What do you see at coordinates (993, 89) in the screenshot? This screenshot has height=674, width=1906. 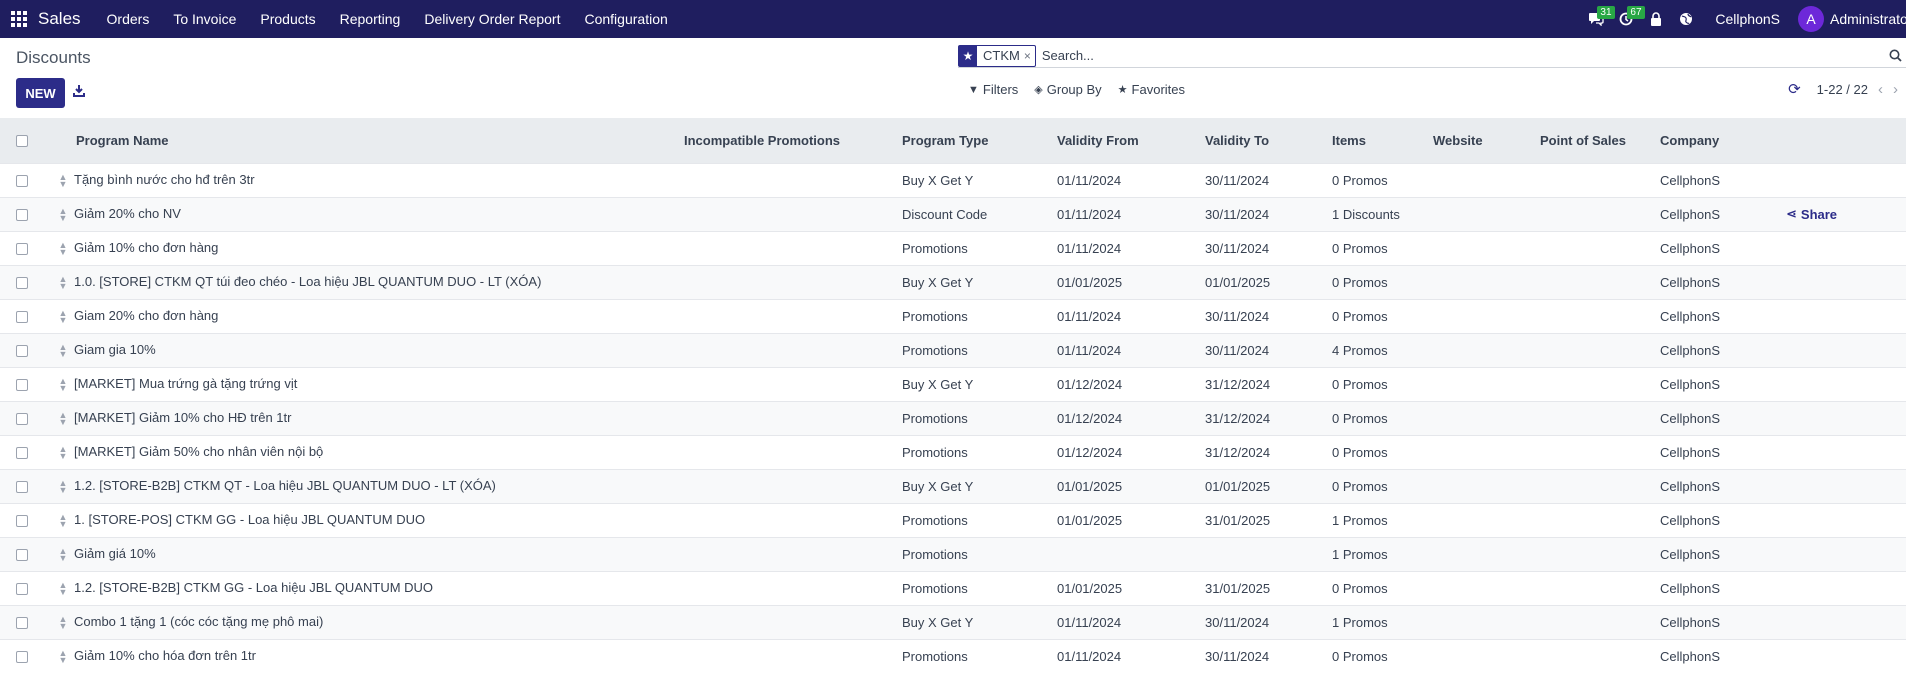 I see `filters-toggle: ▼ Filters` at bounding box center [993, 89].